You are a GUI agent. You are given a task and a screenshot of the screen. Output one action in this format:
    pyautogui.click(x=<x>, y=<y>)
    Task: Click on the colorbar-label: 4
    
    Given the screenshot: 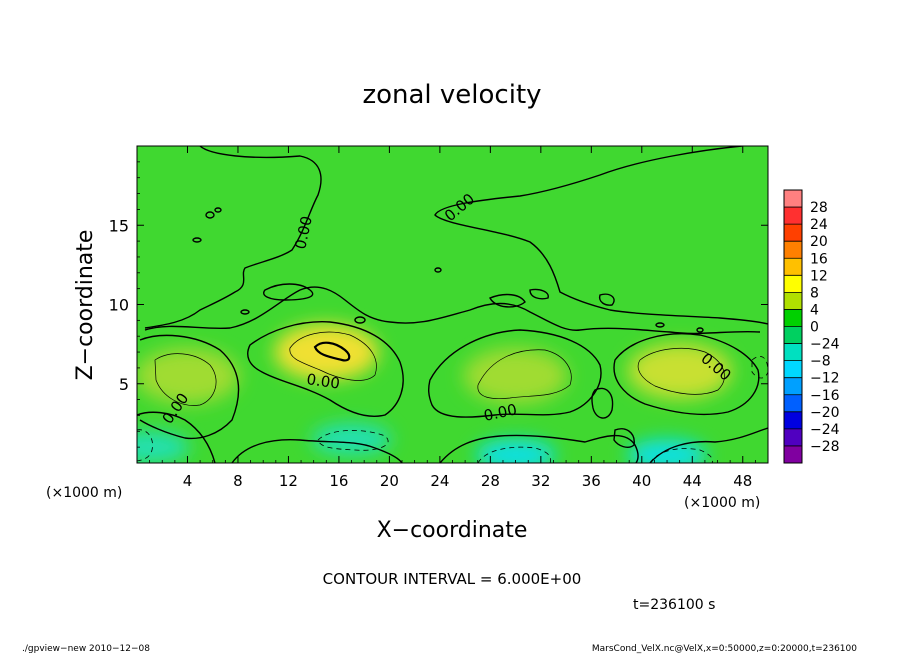 What is the action you would take?
    pyautogui.click(x=814, y=310)
    